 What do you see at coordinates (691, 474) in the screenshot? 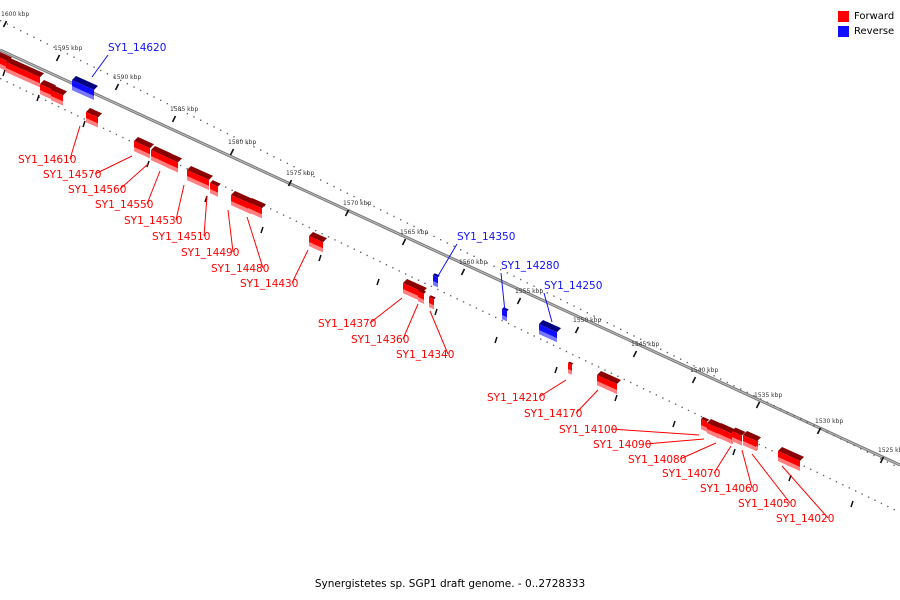
I see `gene-label: SY1_14070` at bounding box center [691, 474].